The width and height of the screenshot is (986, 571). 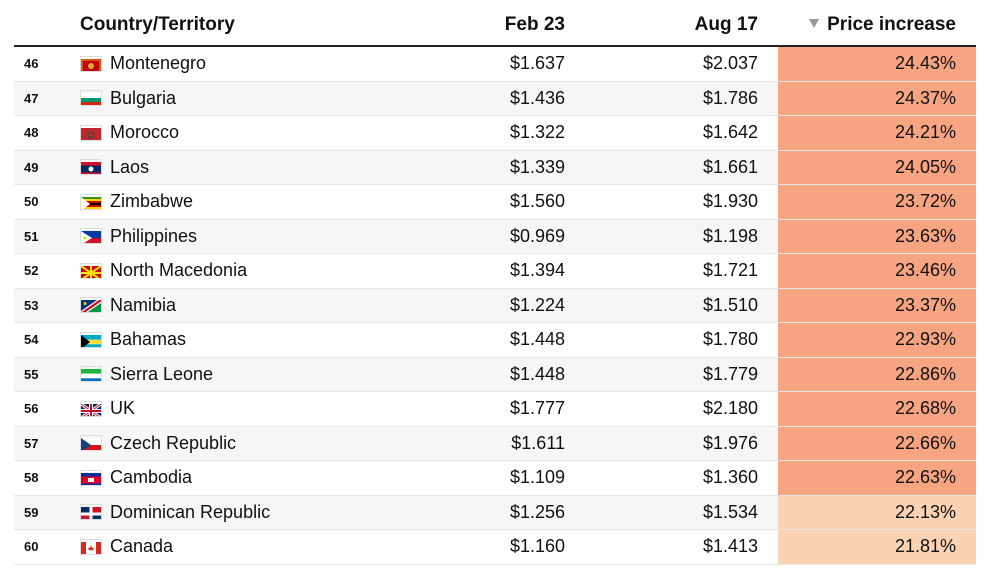 What do you see at coordinates (877, 271) in the screenshot?
I see `increase-cell: 23.46%` at bounding box center [877, 271].